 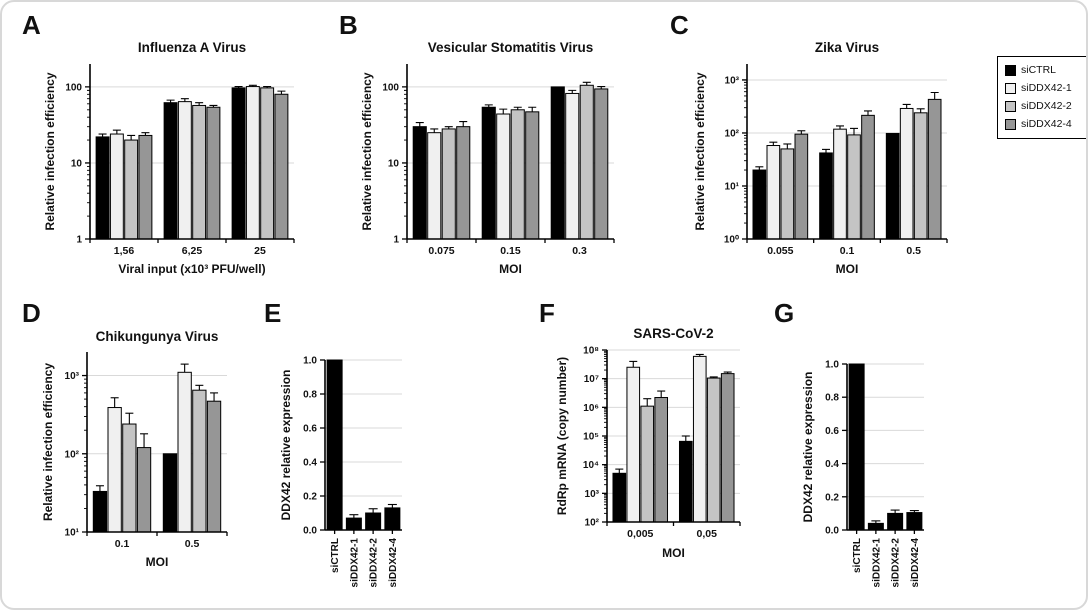 I want to click on svg-text: Zika Virus, so click(x=847, y=47).